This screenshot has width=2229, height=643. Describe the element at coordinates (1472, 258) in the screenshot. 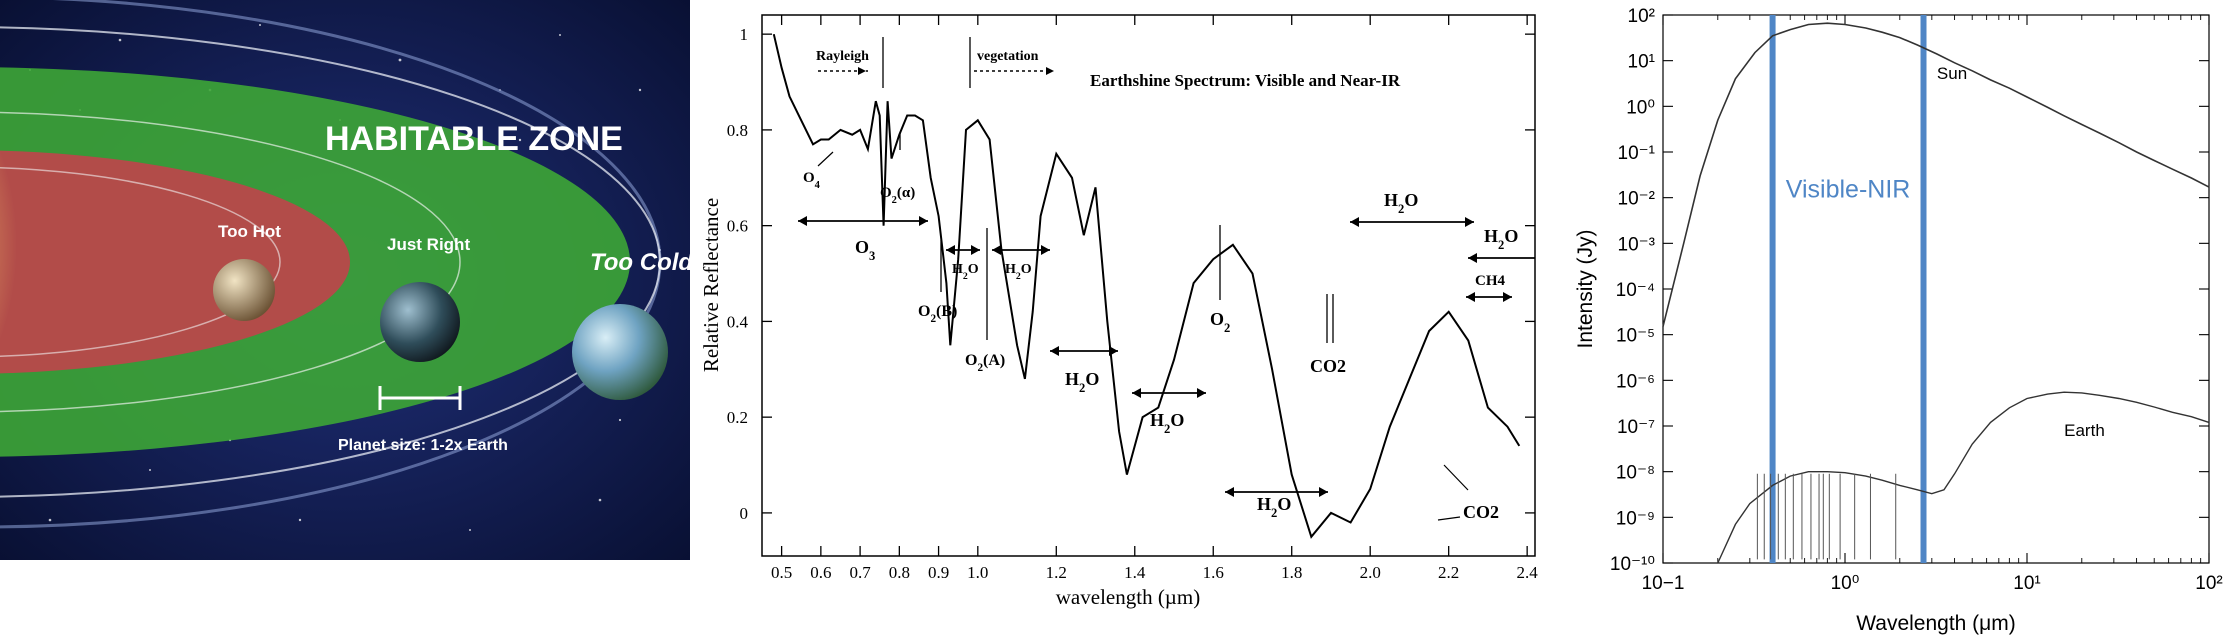

I see `earthshine-arrowhead-h2o-g` at that location.